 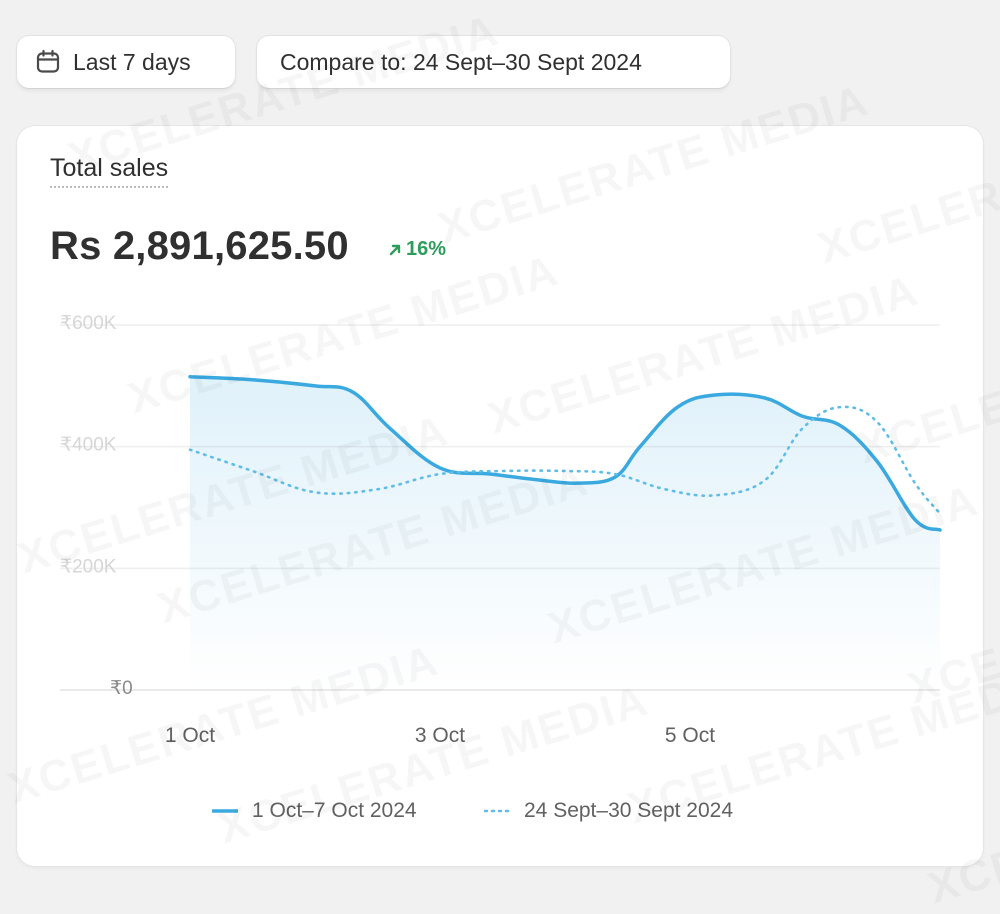 I want to click on y-tick-label: ₹200K, so click(x=88, y=566).